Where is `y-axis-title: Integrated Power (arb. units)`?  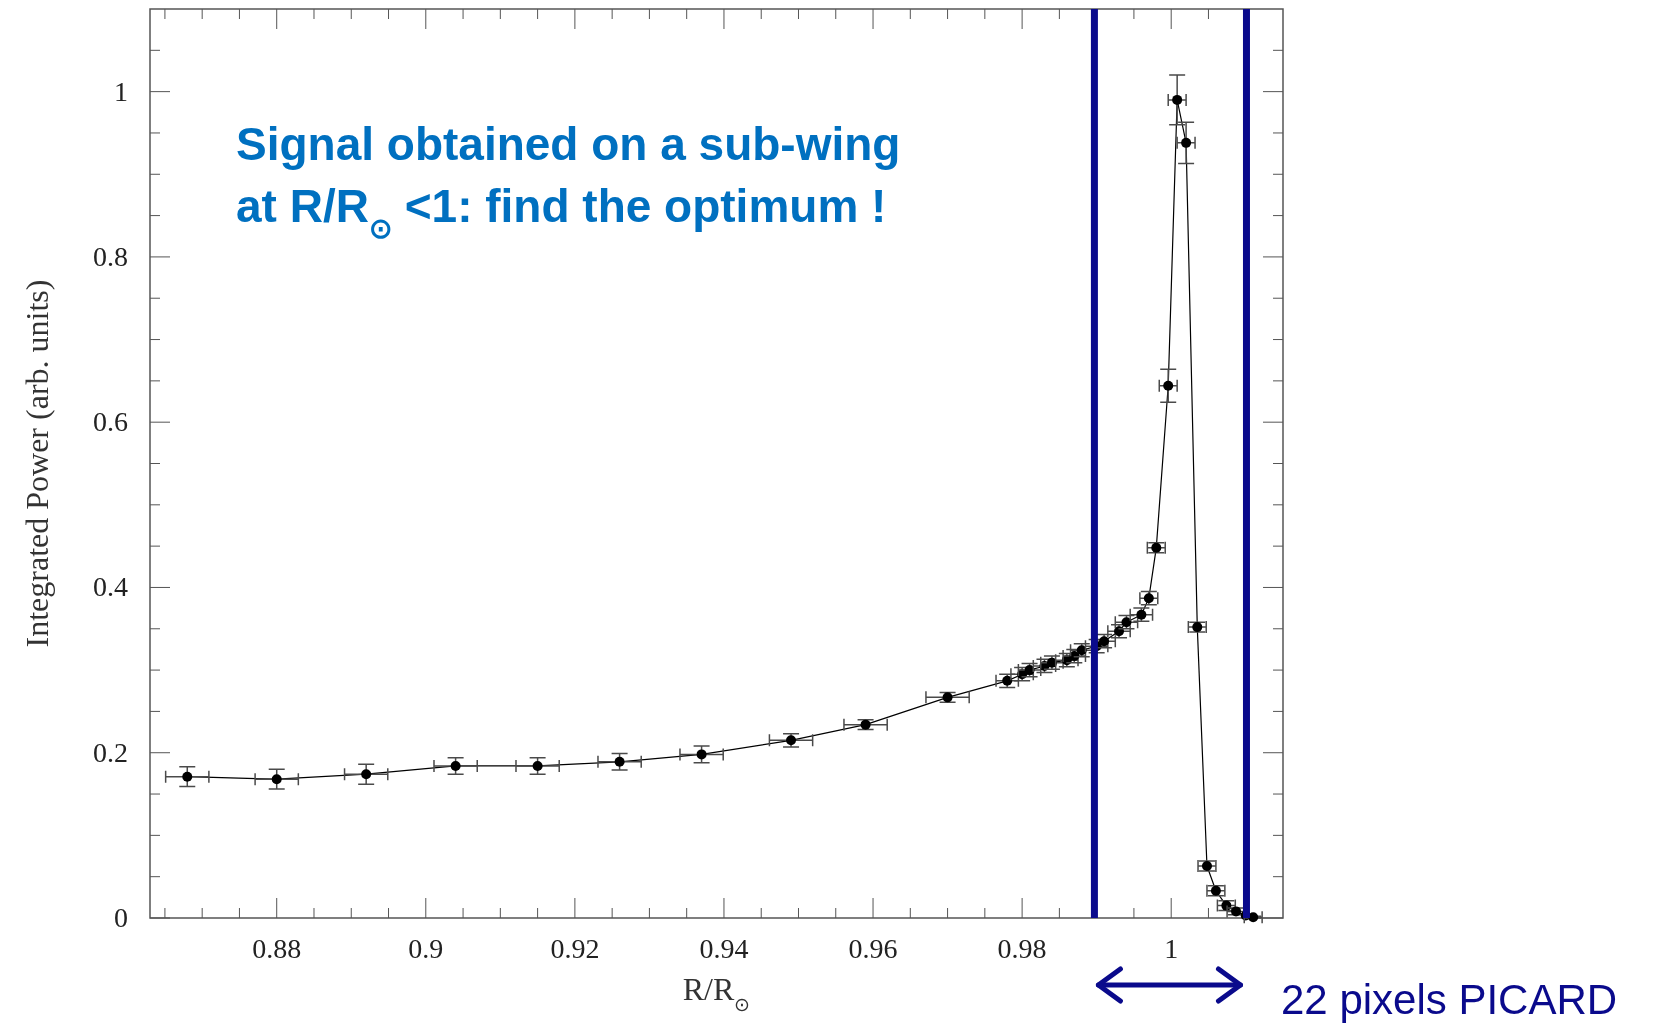 y-axis-title: Integrated Power (arb. units) is located at coordinates (37, 463).